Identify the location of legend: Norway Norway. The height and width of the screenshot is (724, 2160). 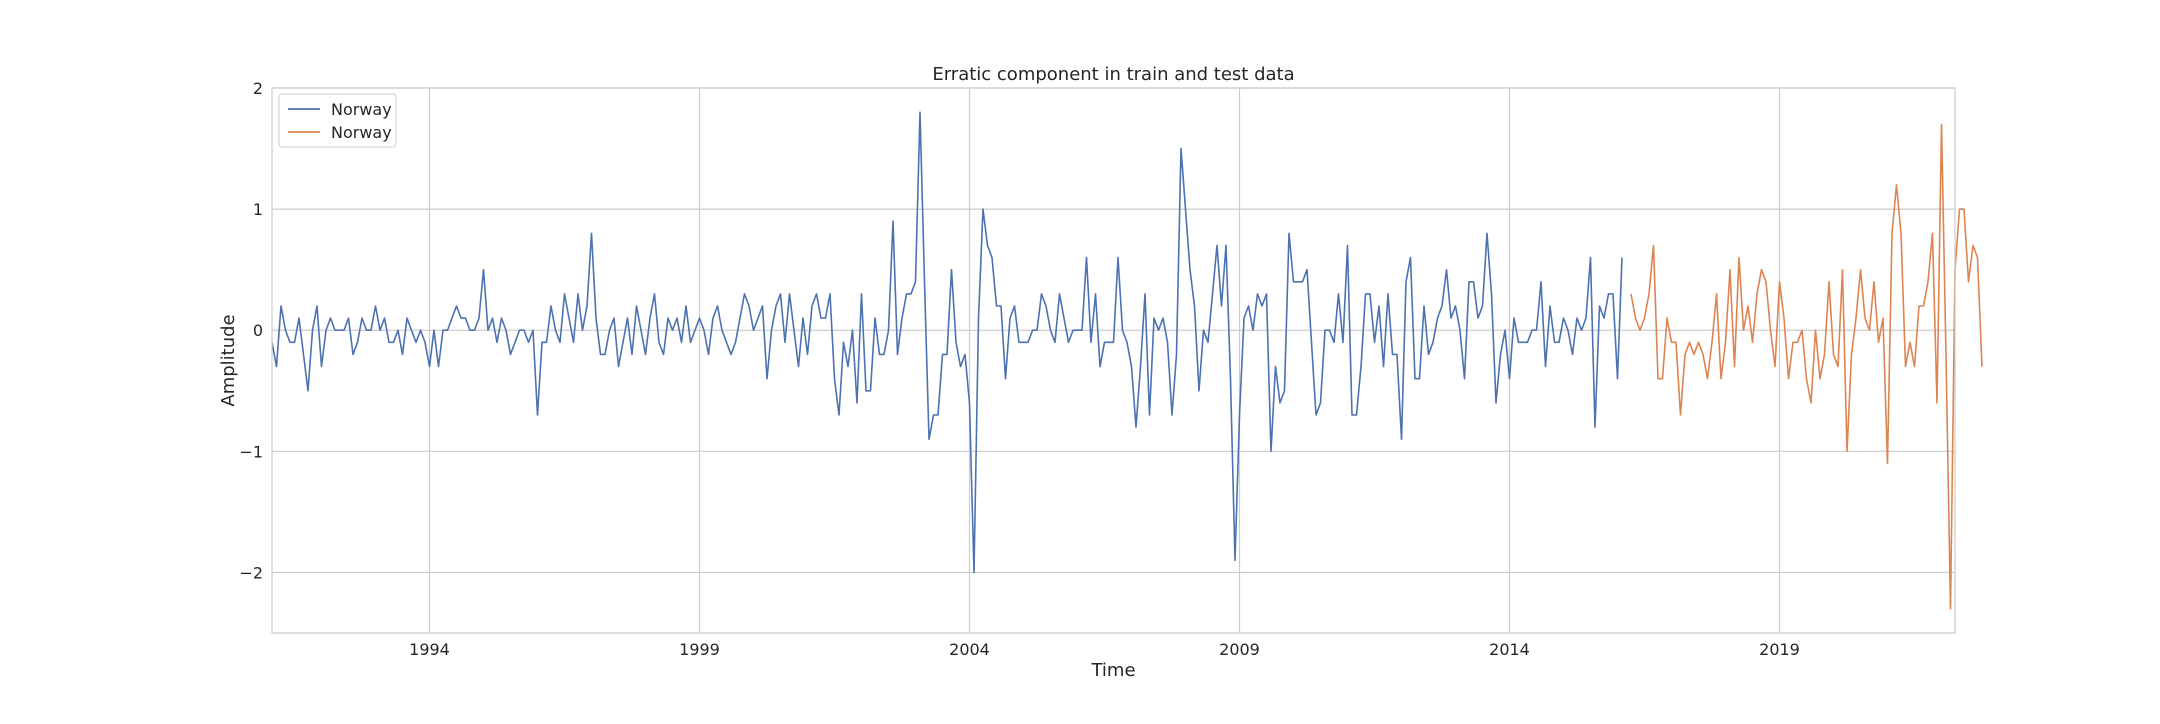
(337, 120).